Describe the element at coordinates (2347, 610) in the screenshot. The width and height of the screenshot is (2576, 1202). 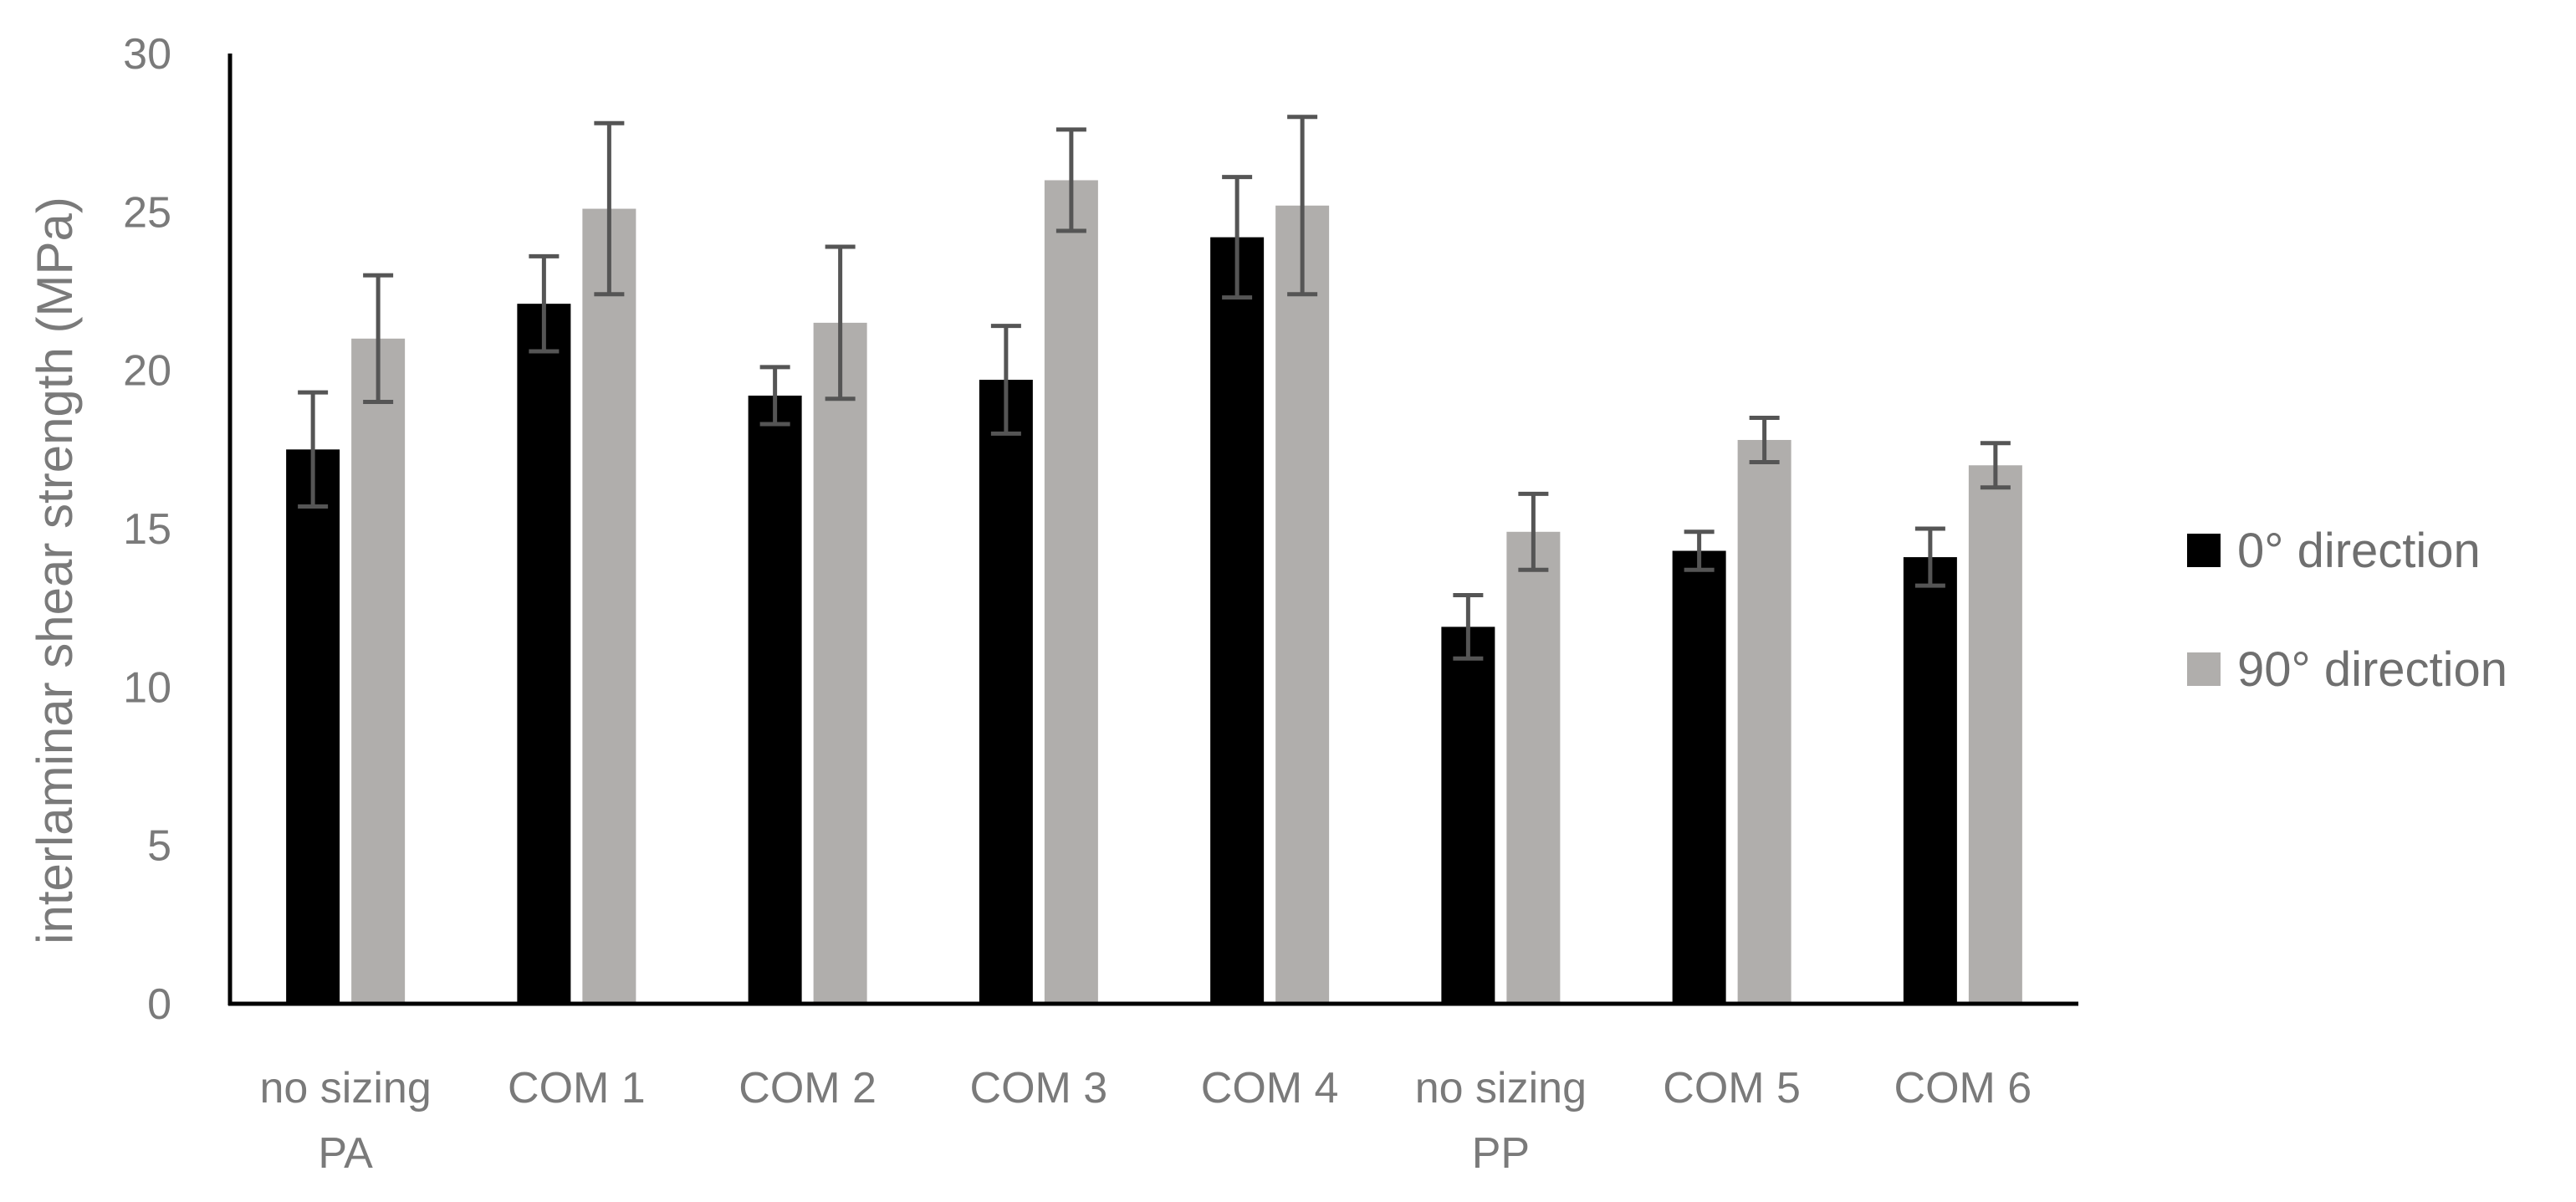
I see `legend: 0° direction 90° direction` at that location.